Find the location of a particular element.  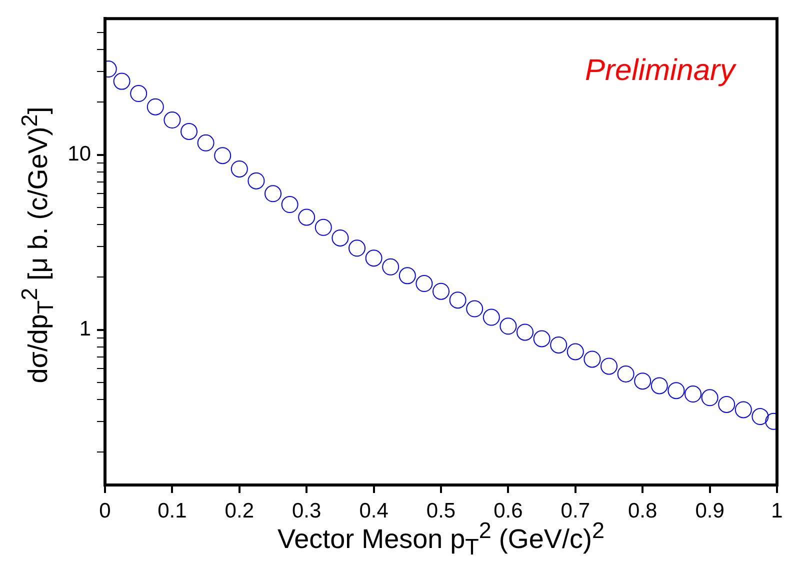

y-tick-label: 10 is located at coordinates (79, 154).